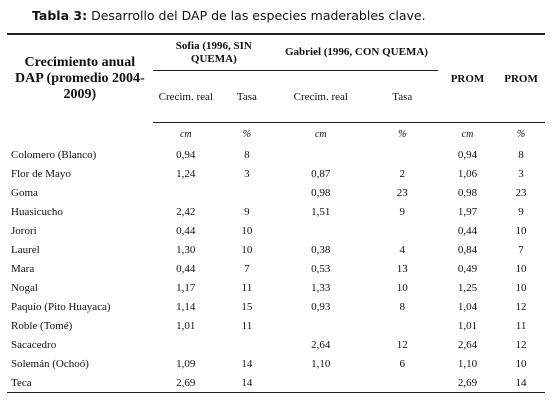 This screenshot has width=559, height=401. I want to click on cell: 1,30, so click(186, 249).